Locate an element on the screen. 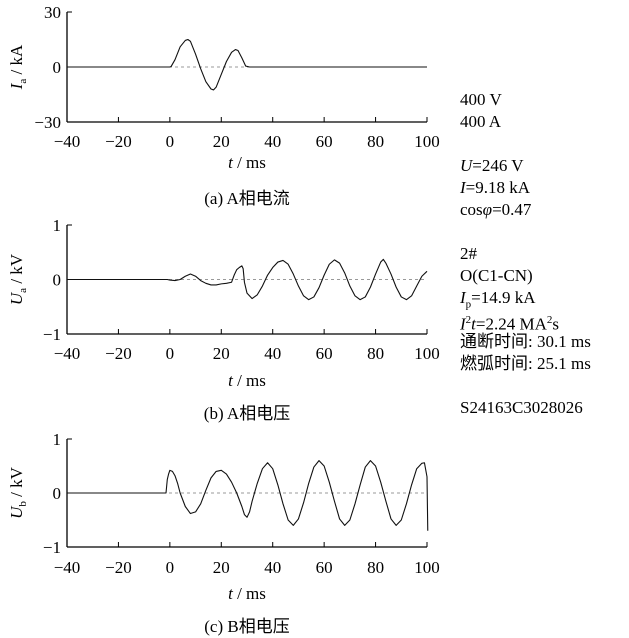  rated-current: 400 A is located at coordinates (481, 121).